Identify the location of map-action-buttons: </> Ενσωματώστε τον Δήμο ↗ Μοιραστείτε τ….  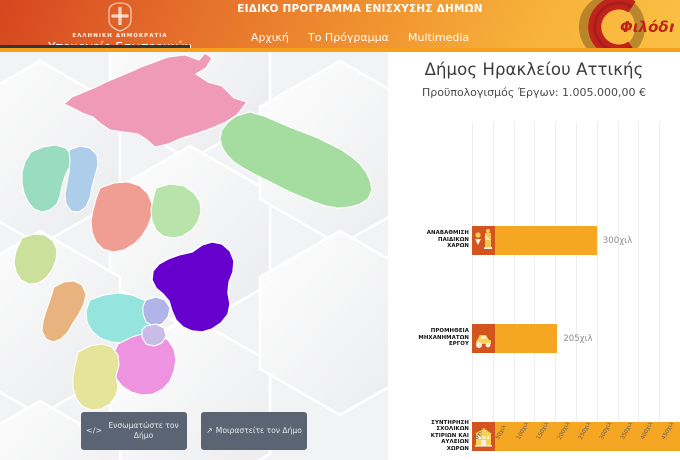
(194, 431).